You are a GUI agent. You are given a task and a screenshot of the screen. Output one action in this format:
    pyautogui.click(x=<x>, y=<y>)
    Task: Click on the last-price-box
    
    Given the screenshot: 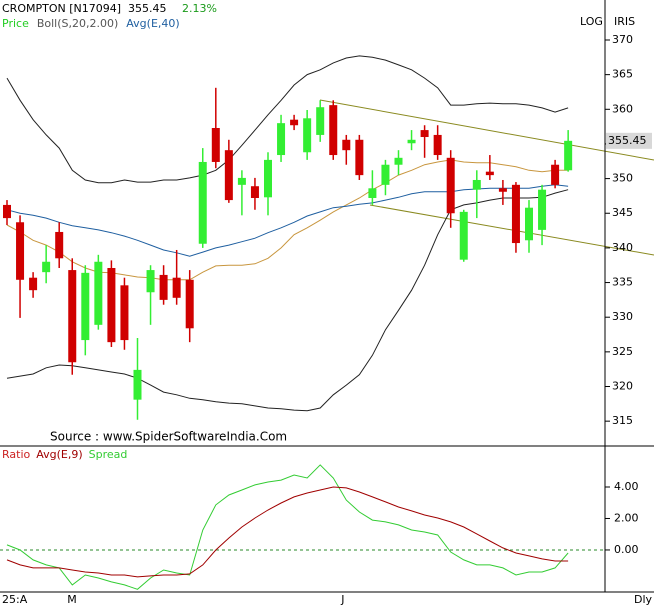 What is the action you would take?
    pyautogui.click(x=629, y=140)
    